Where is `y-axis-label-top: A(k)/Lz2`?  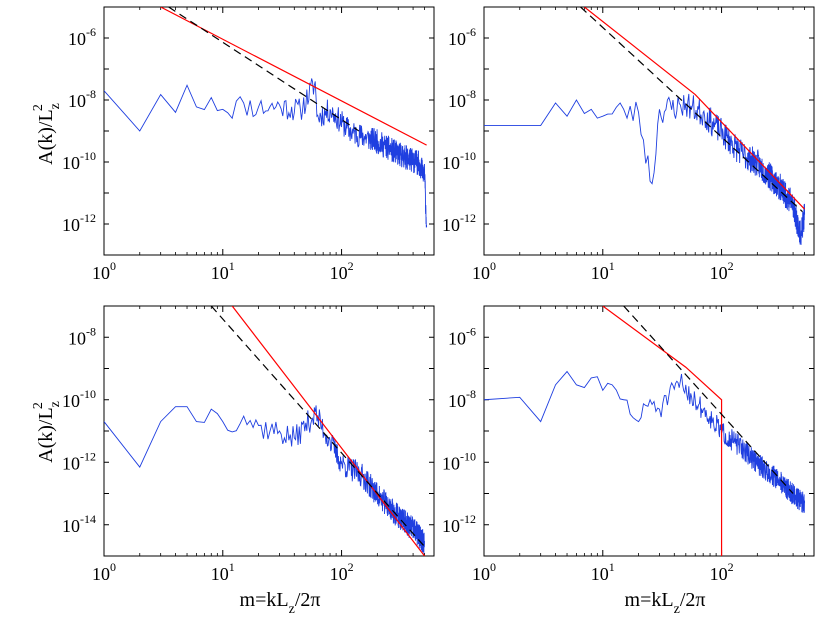 y-axis-label-top: A(k)/Lz2 is located at coordinates (47, 134).